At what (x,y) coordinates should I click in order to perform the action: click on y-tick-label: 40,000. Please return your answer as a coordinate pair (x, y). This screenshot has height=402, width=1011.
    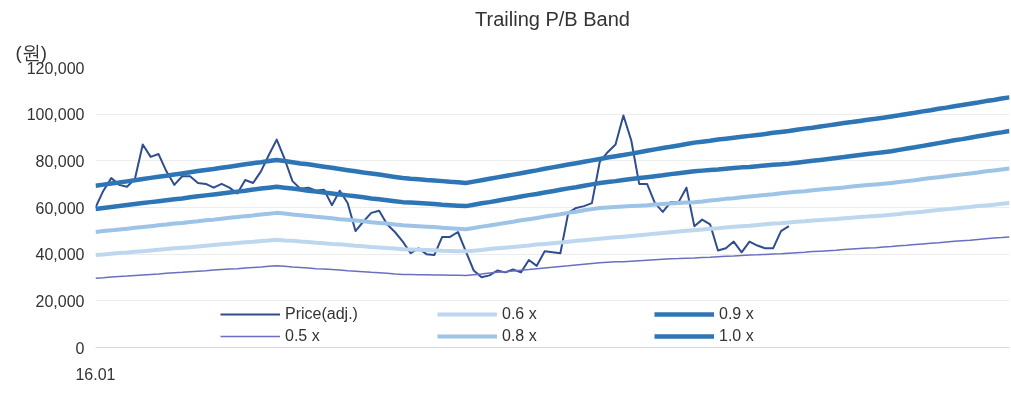
    Looking at the image, I should click on (60, 255).